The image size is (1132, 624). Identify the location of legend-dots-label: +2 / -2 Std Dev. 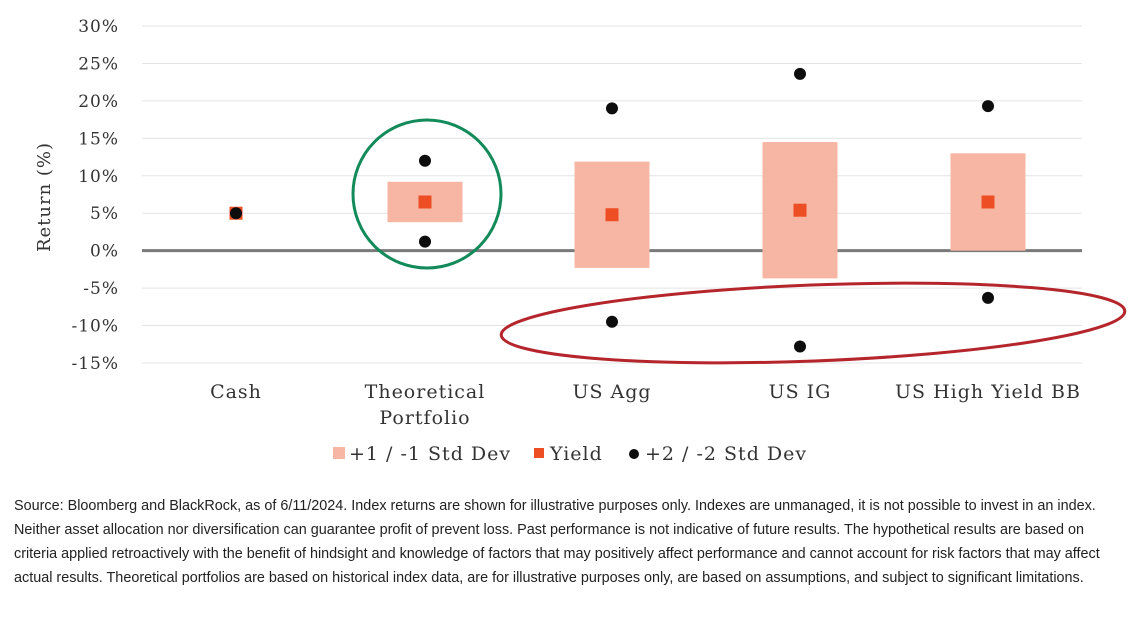
(726, 454).